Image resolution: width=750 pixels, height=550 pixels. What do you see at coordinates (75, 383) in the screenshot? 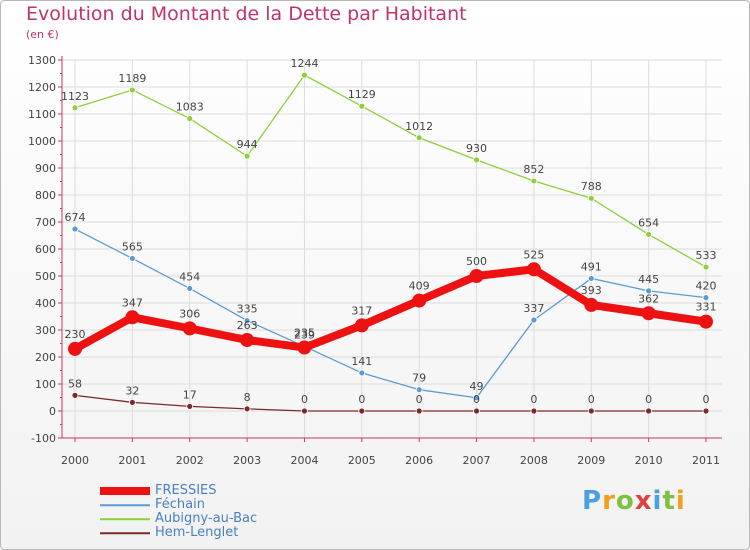
I see `data-label-hem-lenglet: 58` at bounding box center [75, 383].